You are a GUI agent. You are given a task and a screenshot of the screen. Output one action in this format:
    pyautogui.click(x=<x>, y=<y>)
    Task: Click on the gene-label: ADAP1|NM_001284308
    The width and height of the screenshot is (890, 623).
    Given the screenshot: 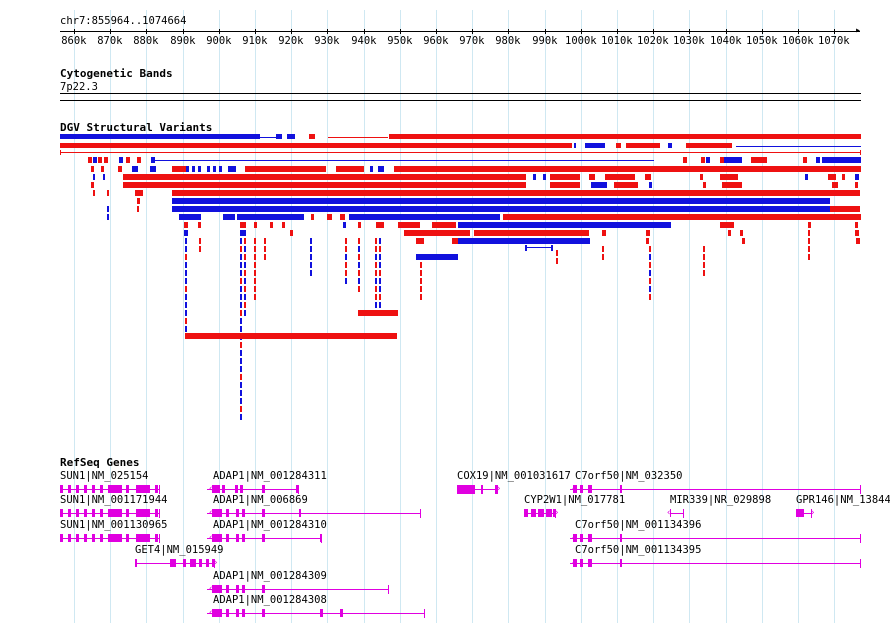 What is the action you would take?
    pyautogui.click(x=270, y=600)
    